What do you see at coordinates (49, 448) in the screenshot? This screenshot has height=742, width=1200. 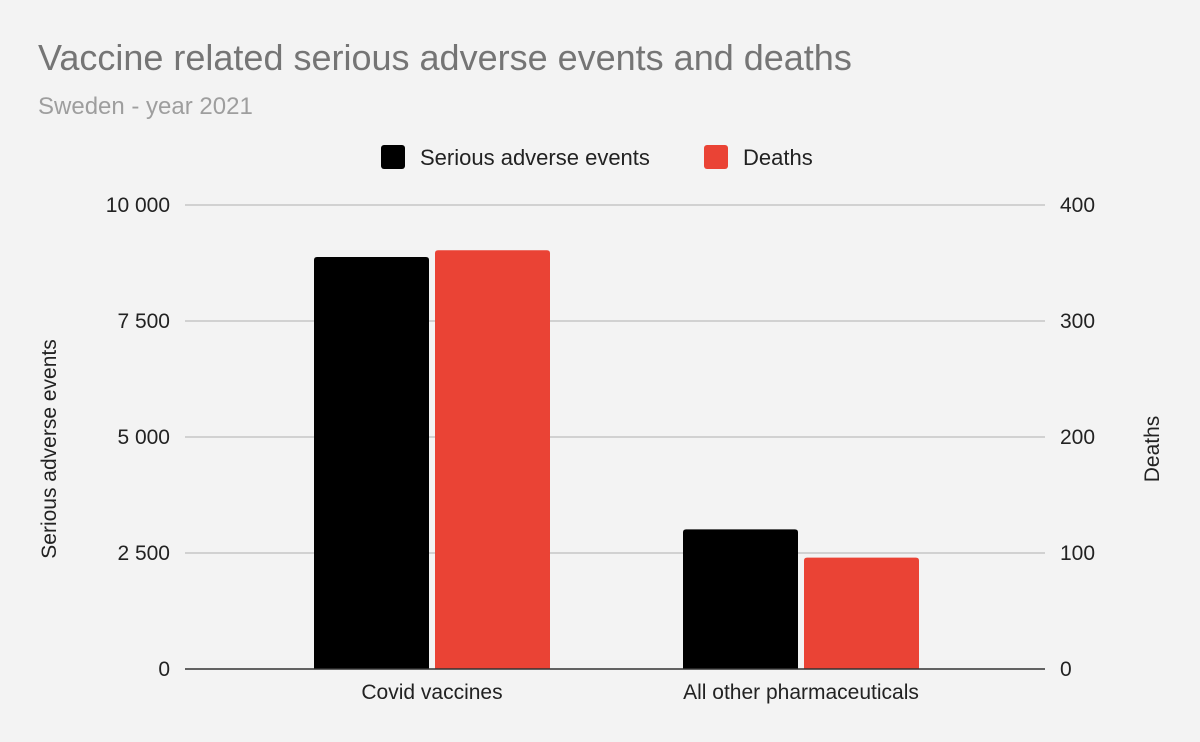 I see `left-axis-label: Serious adverse events` at bounding box center [49, 448].